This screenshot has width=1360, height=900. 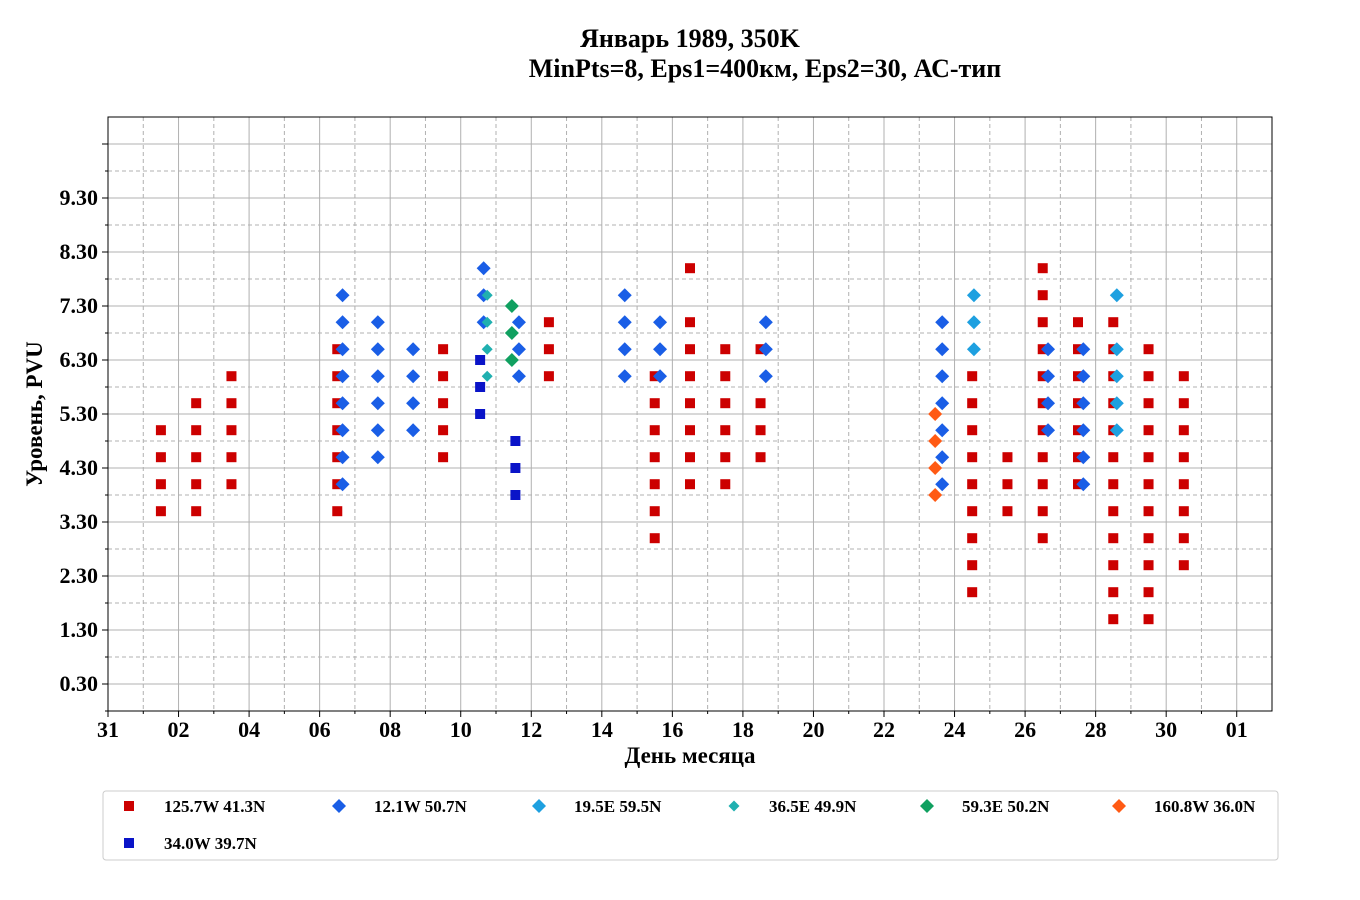 I want to click on y-tick-label: 4.30, so click(x=79, y=467).